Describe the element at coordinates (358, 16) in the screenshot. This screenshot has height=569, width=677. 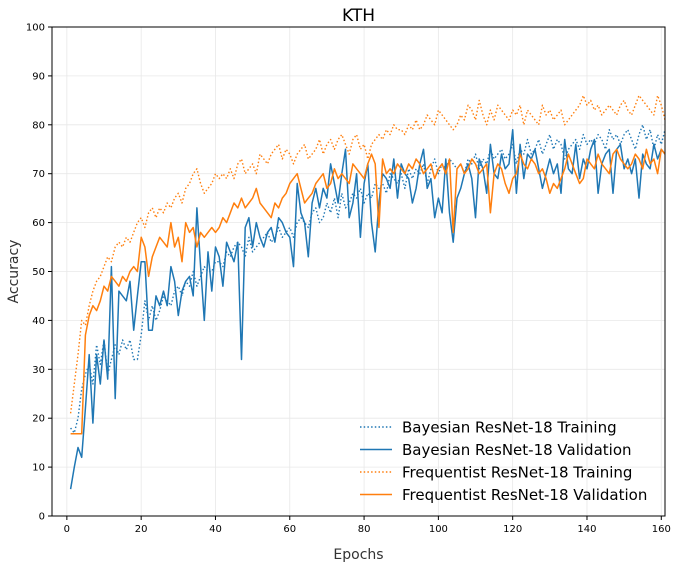
I see `chart-title: KTH` at that location.